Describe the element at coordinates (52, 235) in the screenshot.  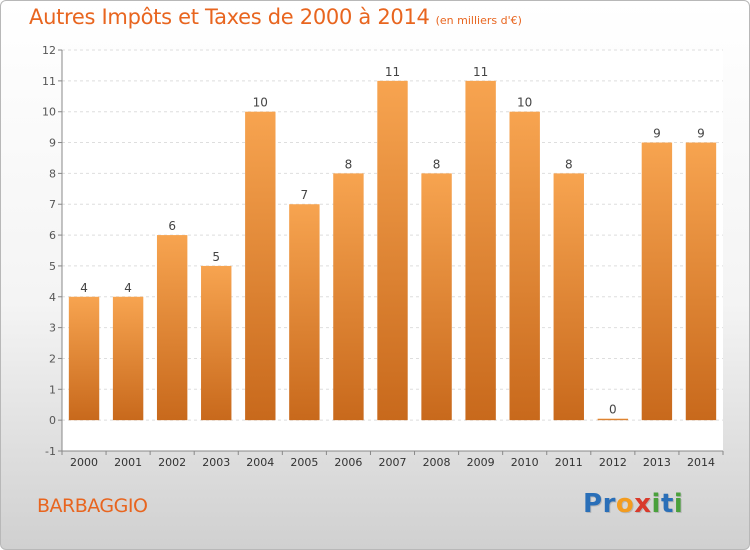
I see `y-tick-label: 6` at that location.